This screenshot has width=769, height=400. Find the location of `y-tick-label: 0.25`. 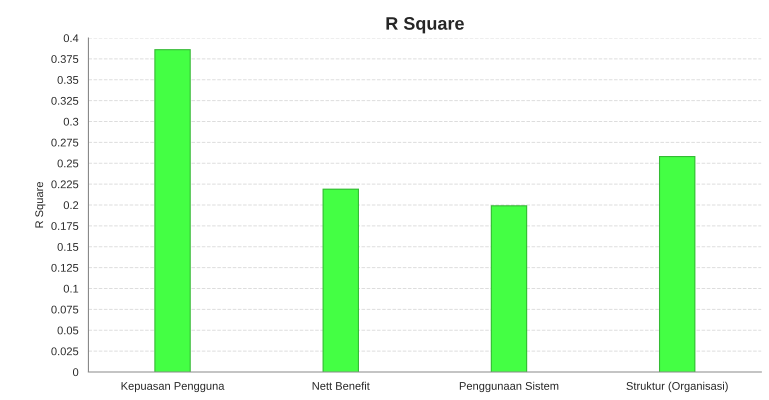

y-tick-label: 0.25 is located at coordinates (68, 164).